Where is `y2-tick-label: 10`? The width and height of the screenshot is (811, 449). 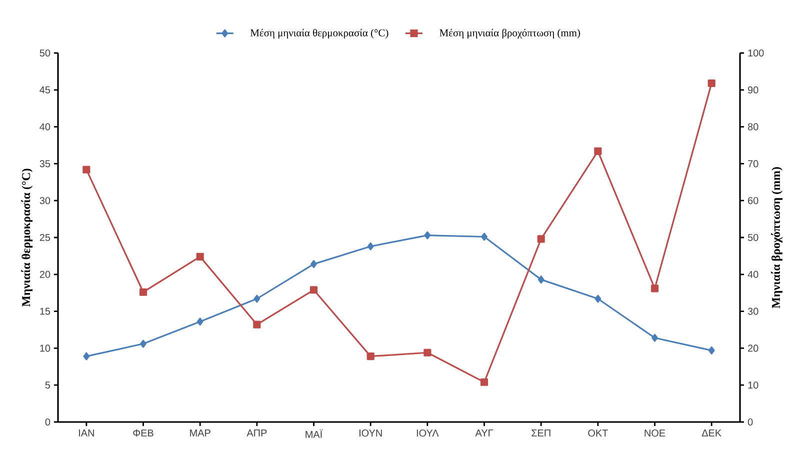 y2-tick-label: 10 is located at coordinates (753, 385).